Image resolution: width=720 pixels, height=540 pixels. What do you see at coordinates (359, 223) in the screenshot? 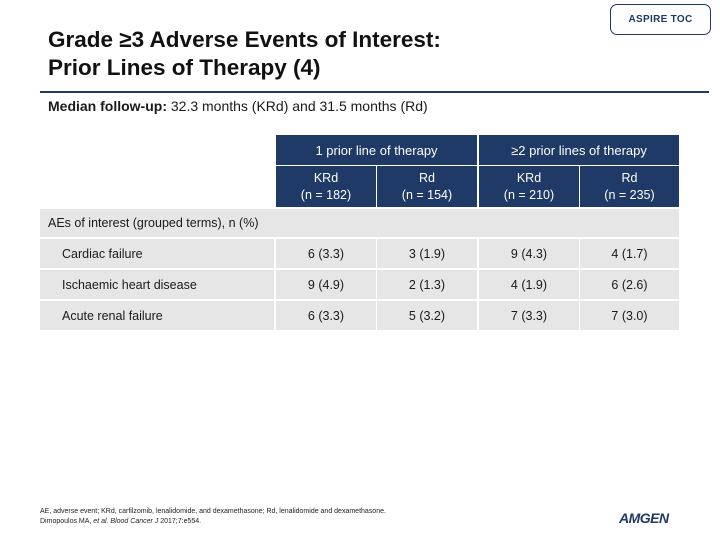
I see `section-label: AEs of interest (grouped terms), n (%)` at bounding box center [359, 223].